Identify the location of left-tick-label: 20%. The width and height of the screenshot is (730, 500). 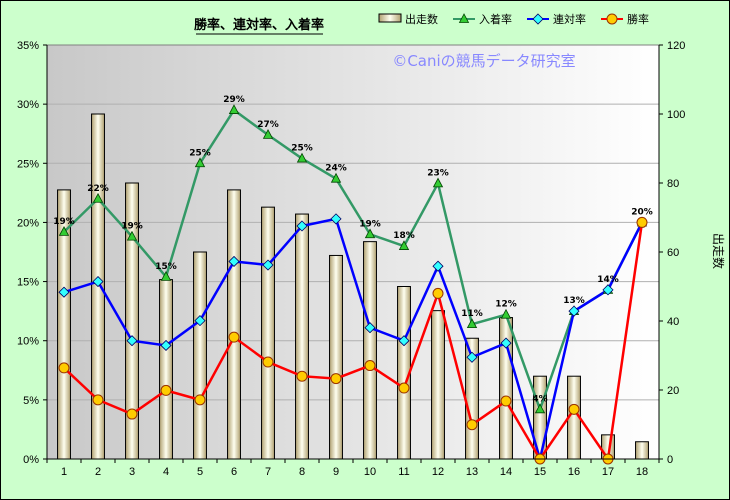
(28, 223).